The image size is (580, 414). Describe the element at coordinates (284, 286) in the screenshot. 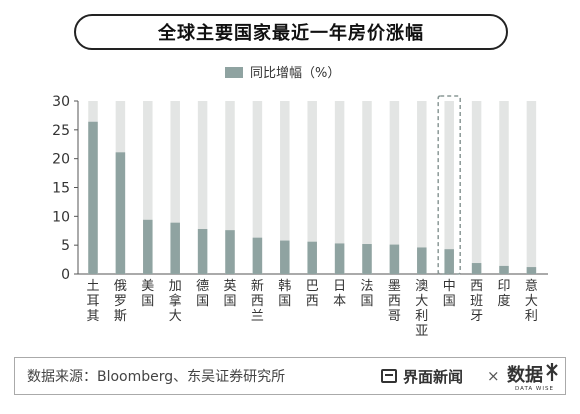

I see `x-tick-label-char: 韩` at that location.